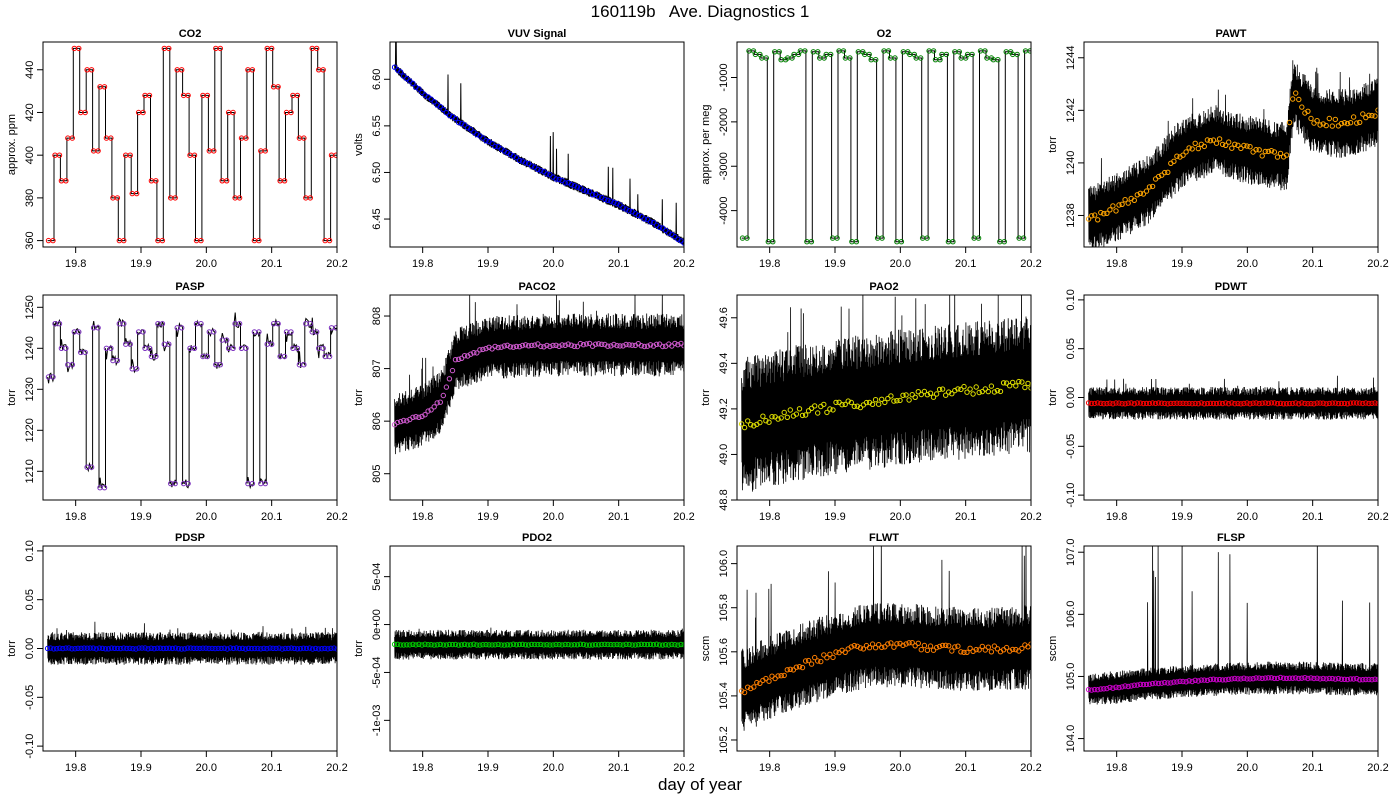 The width and height of the screenshot is (1400, 800). What do you see at coordinates (706, 397) in the screenshot?
I see `y-axis-label: torr` at bounding box center [706, 397].